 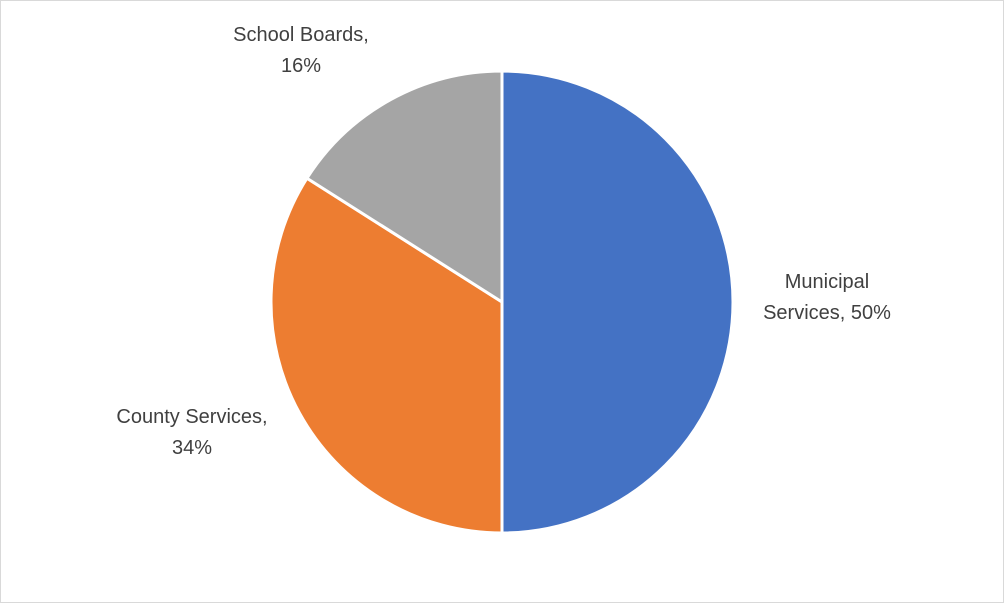 What do you see at coordinates (827, 282) in the screenshot?
I see `data-label-line: Municipal` at bounding box center [827, 282].